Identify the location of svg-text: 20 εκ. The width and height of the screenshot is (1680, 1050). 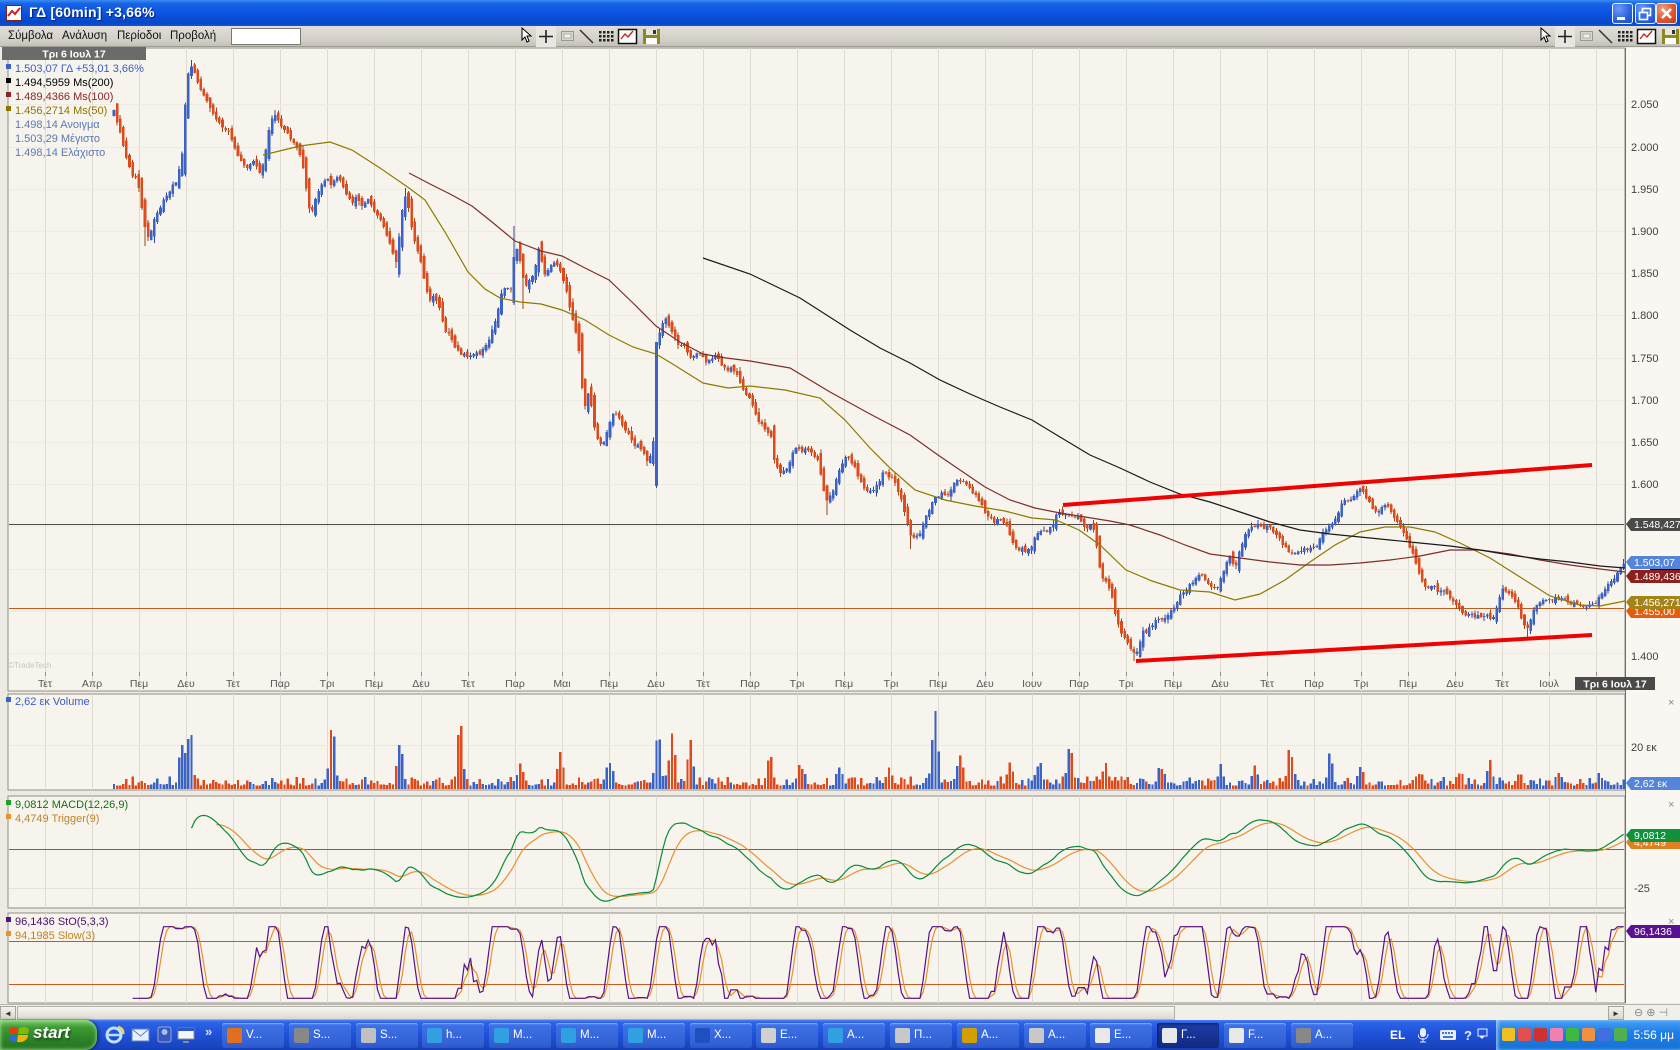
(1644, 748).